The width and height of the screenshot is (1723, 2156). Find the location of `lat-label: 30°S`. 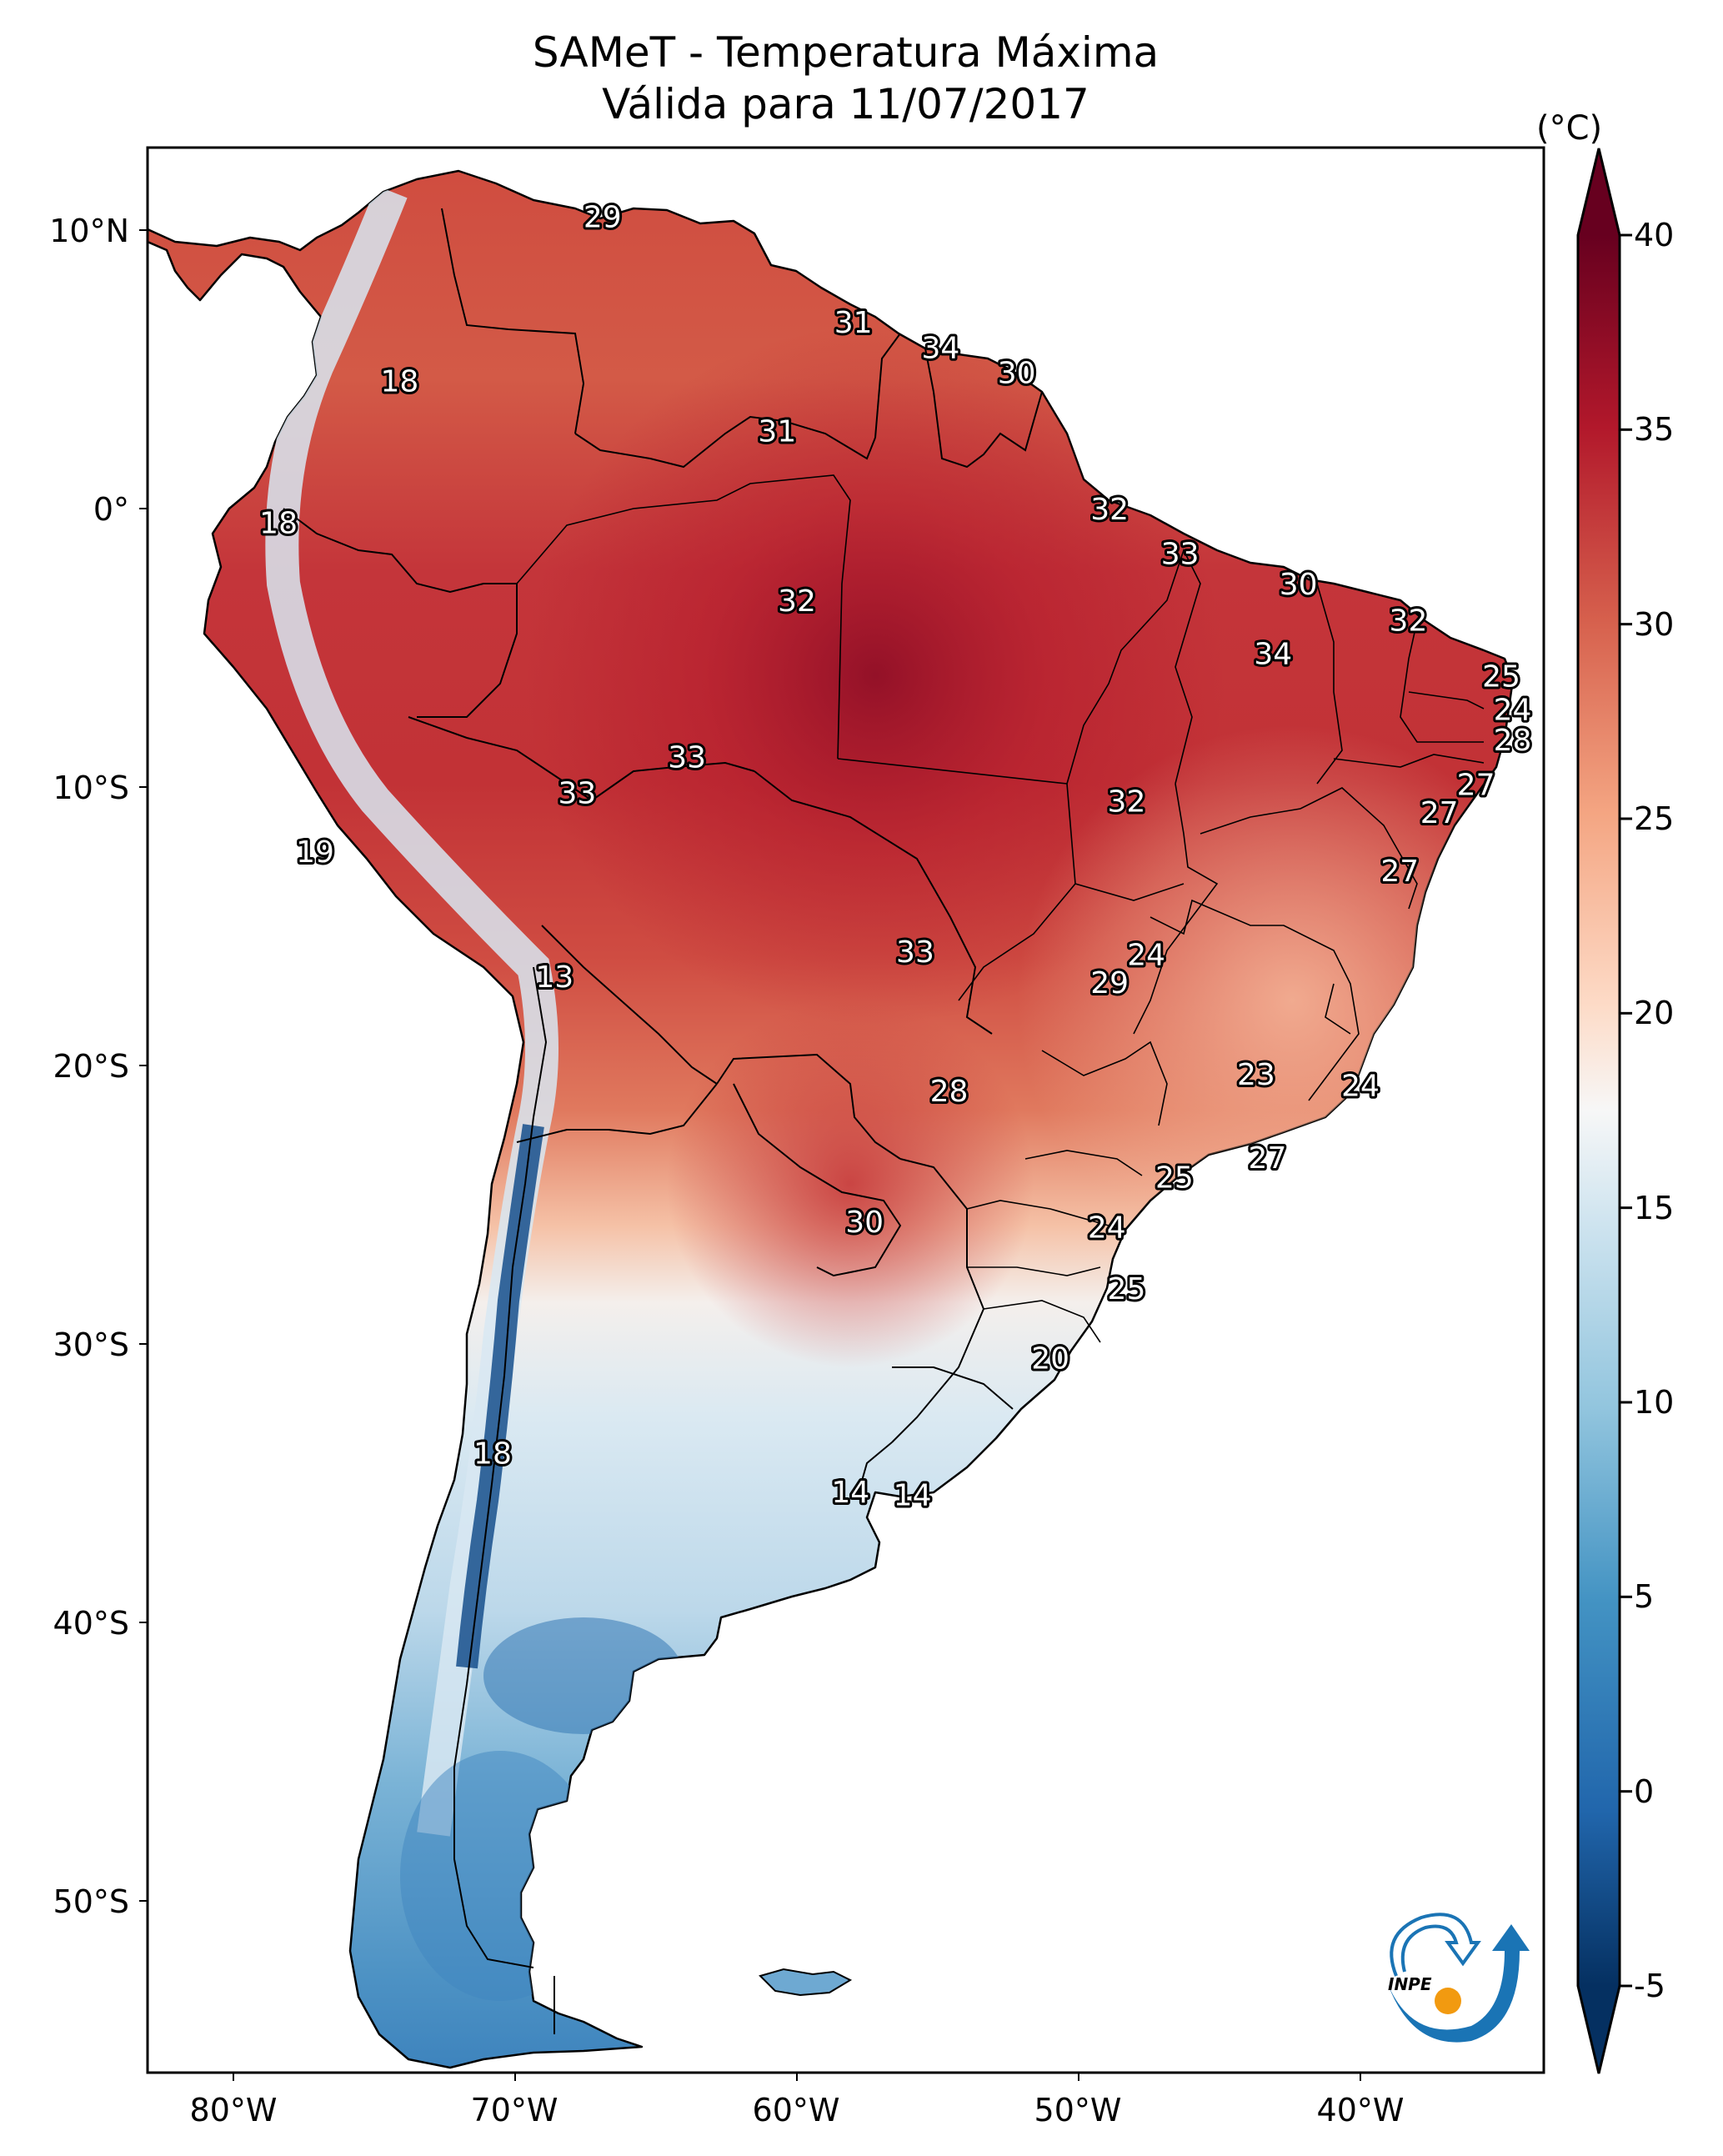

lat-label: 30°S is located at coordinates (91, 1344).